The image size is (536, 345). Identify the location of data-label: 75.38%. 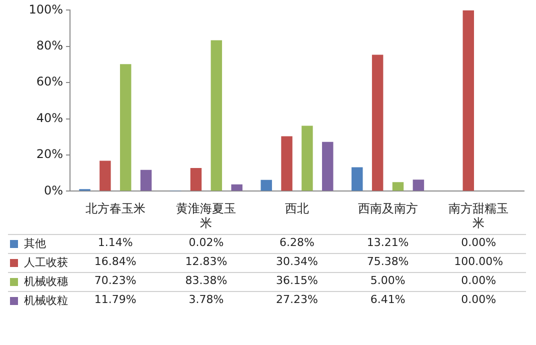
(387, 261).